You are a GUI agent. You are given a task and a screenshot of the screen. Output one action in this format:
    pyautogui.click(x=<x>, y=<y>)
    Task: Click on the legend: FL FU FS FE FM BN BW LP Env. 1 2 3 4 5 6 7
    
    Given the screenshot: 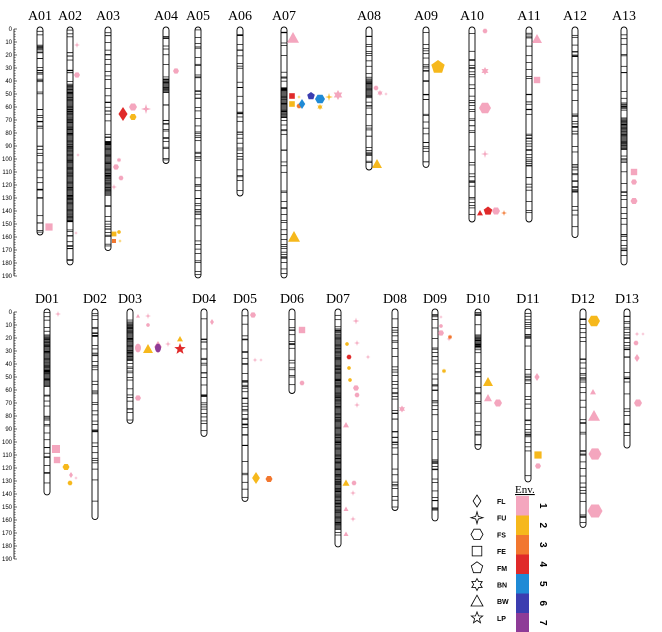 What is the action you would take?
    pyautogui.click(x=508, y=558)
    